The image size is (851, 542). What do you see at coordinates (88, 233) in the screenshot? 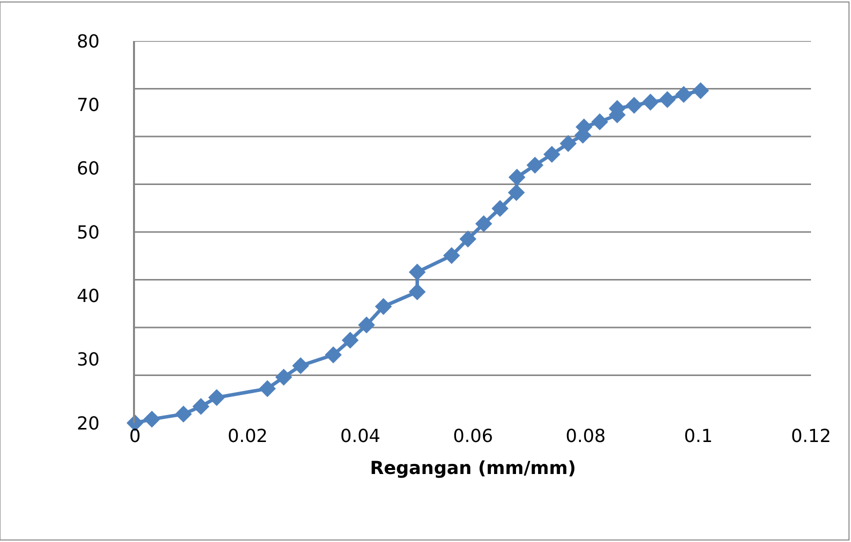
I see `y-tick-label: 50` at bounding box center [88, 233].